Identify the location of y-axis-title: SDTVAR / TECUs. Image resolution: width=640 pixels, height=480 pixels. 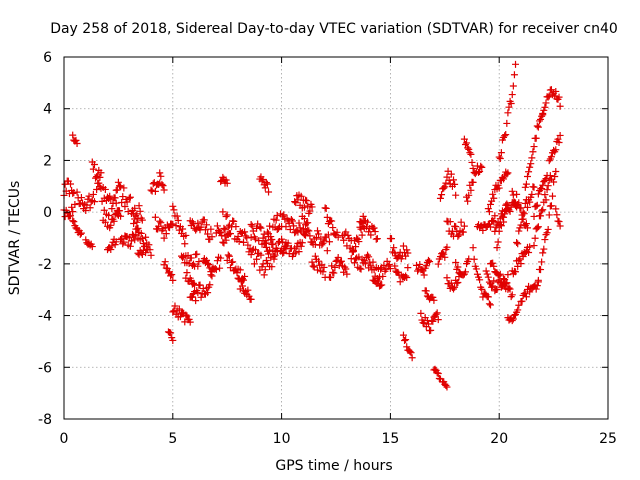
(15, 238).